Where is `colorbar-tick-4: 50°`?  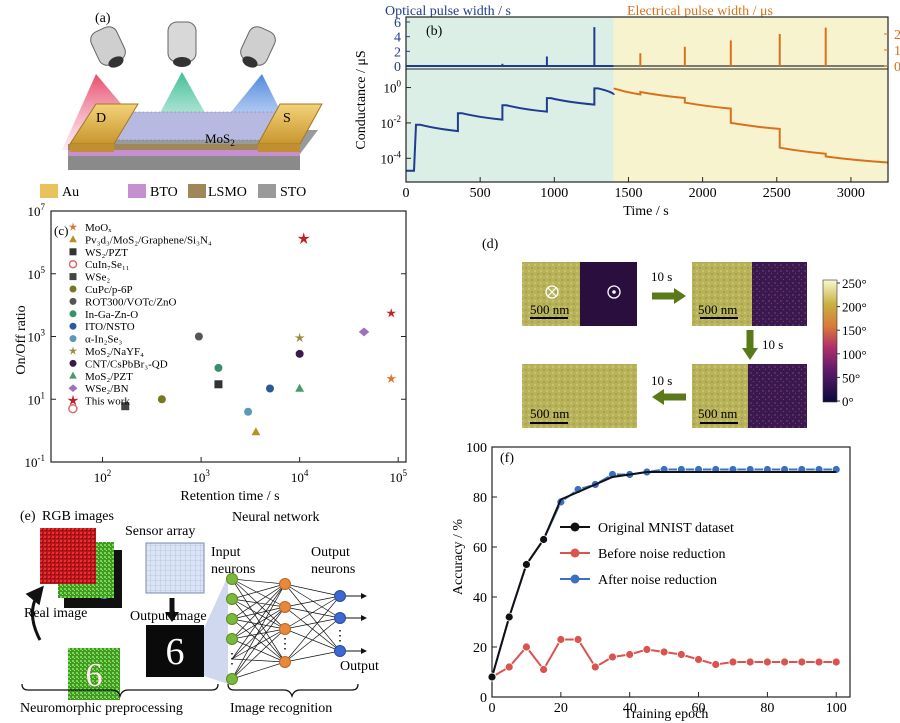
colorbar-tick-4: 50° is located at coordinates (851, 377).